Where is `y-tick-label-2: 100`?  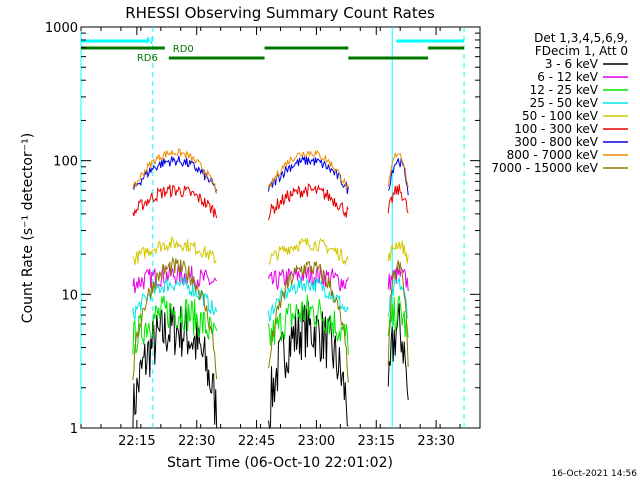
y-tick-label-2: 100 is located at coordinates (65, 162).